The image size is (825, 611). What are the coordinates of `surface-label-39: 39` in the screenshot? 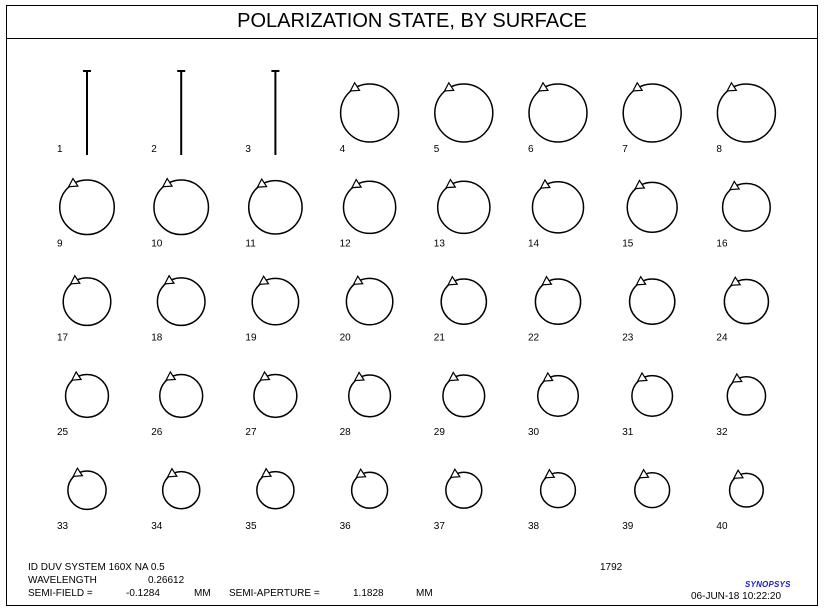 It's located at (628, 526).